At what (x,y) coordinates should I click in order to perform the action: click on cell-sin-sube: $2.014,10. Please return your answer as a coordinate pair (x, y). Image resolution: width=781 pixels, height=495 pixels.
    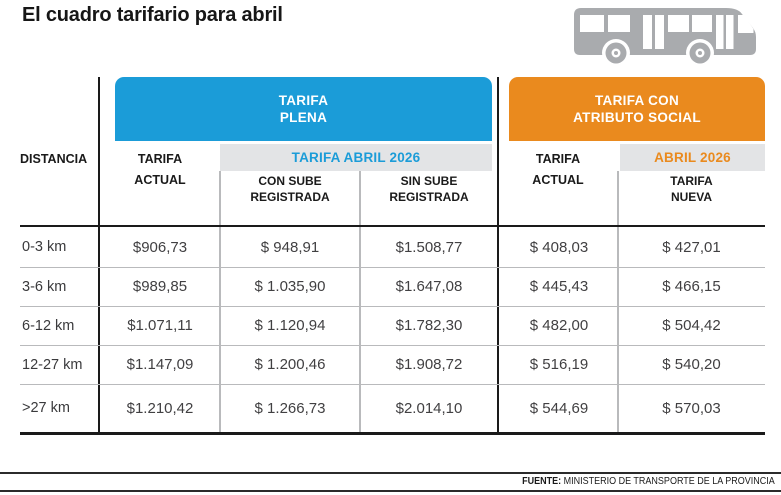
    Looking at the image, I should click on (429, 408).